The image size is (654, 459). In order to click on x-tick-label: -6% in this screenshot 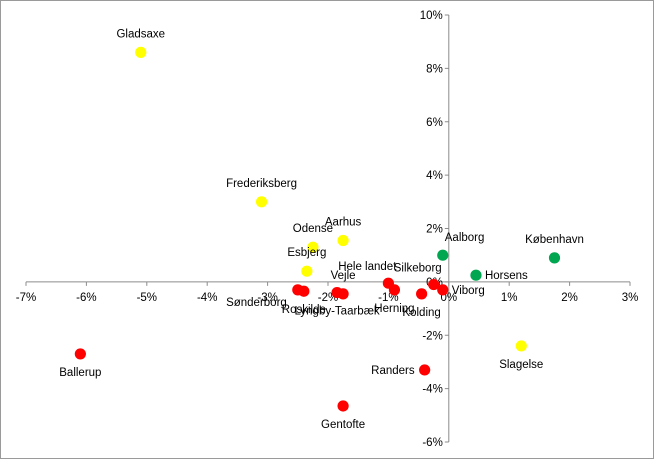, I will do `click(86, 298)`.